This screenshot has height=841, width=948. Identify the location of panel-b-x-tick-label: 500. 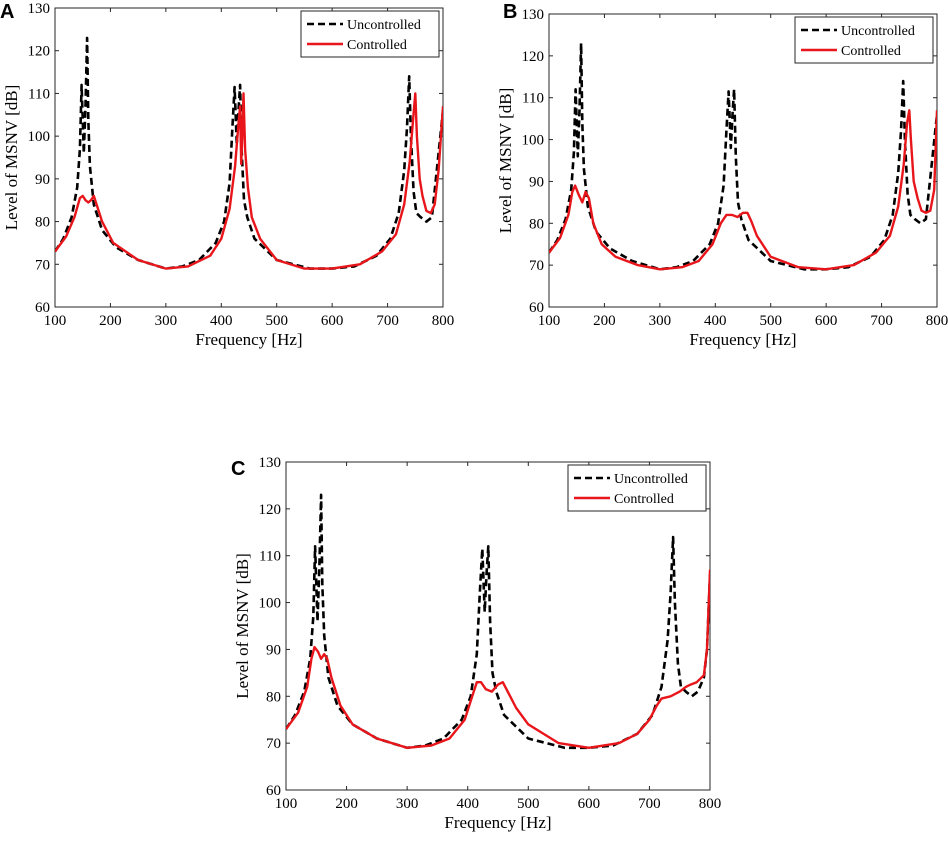
(770, 321).